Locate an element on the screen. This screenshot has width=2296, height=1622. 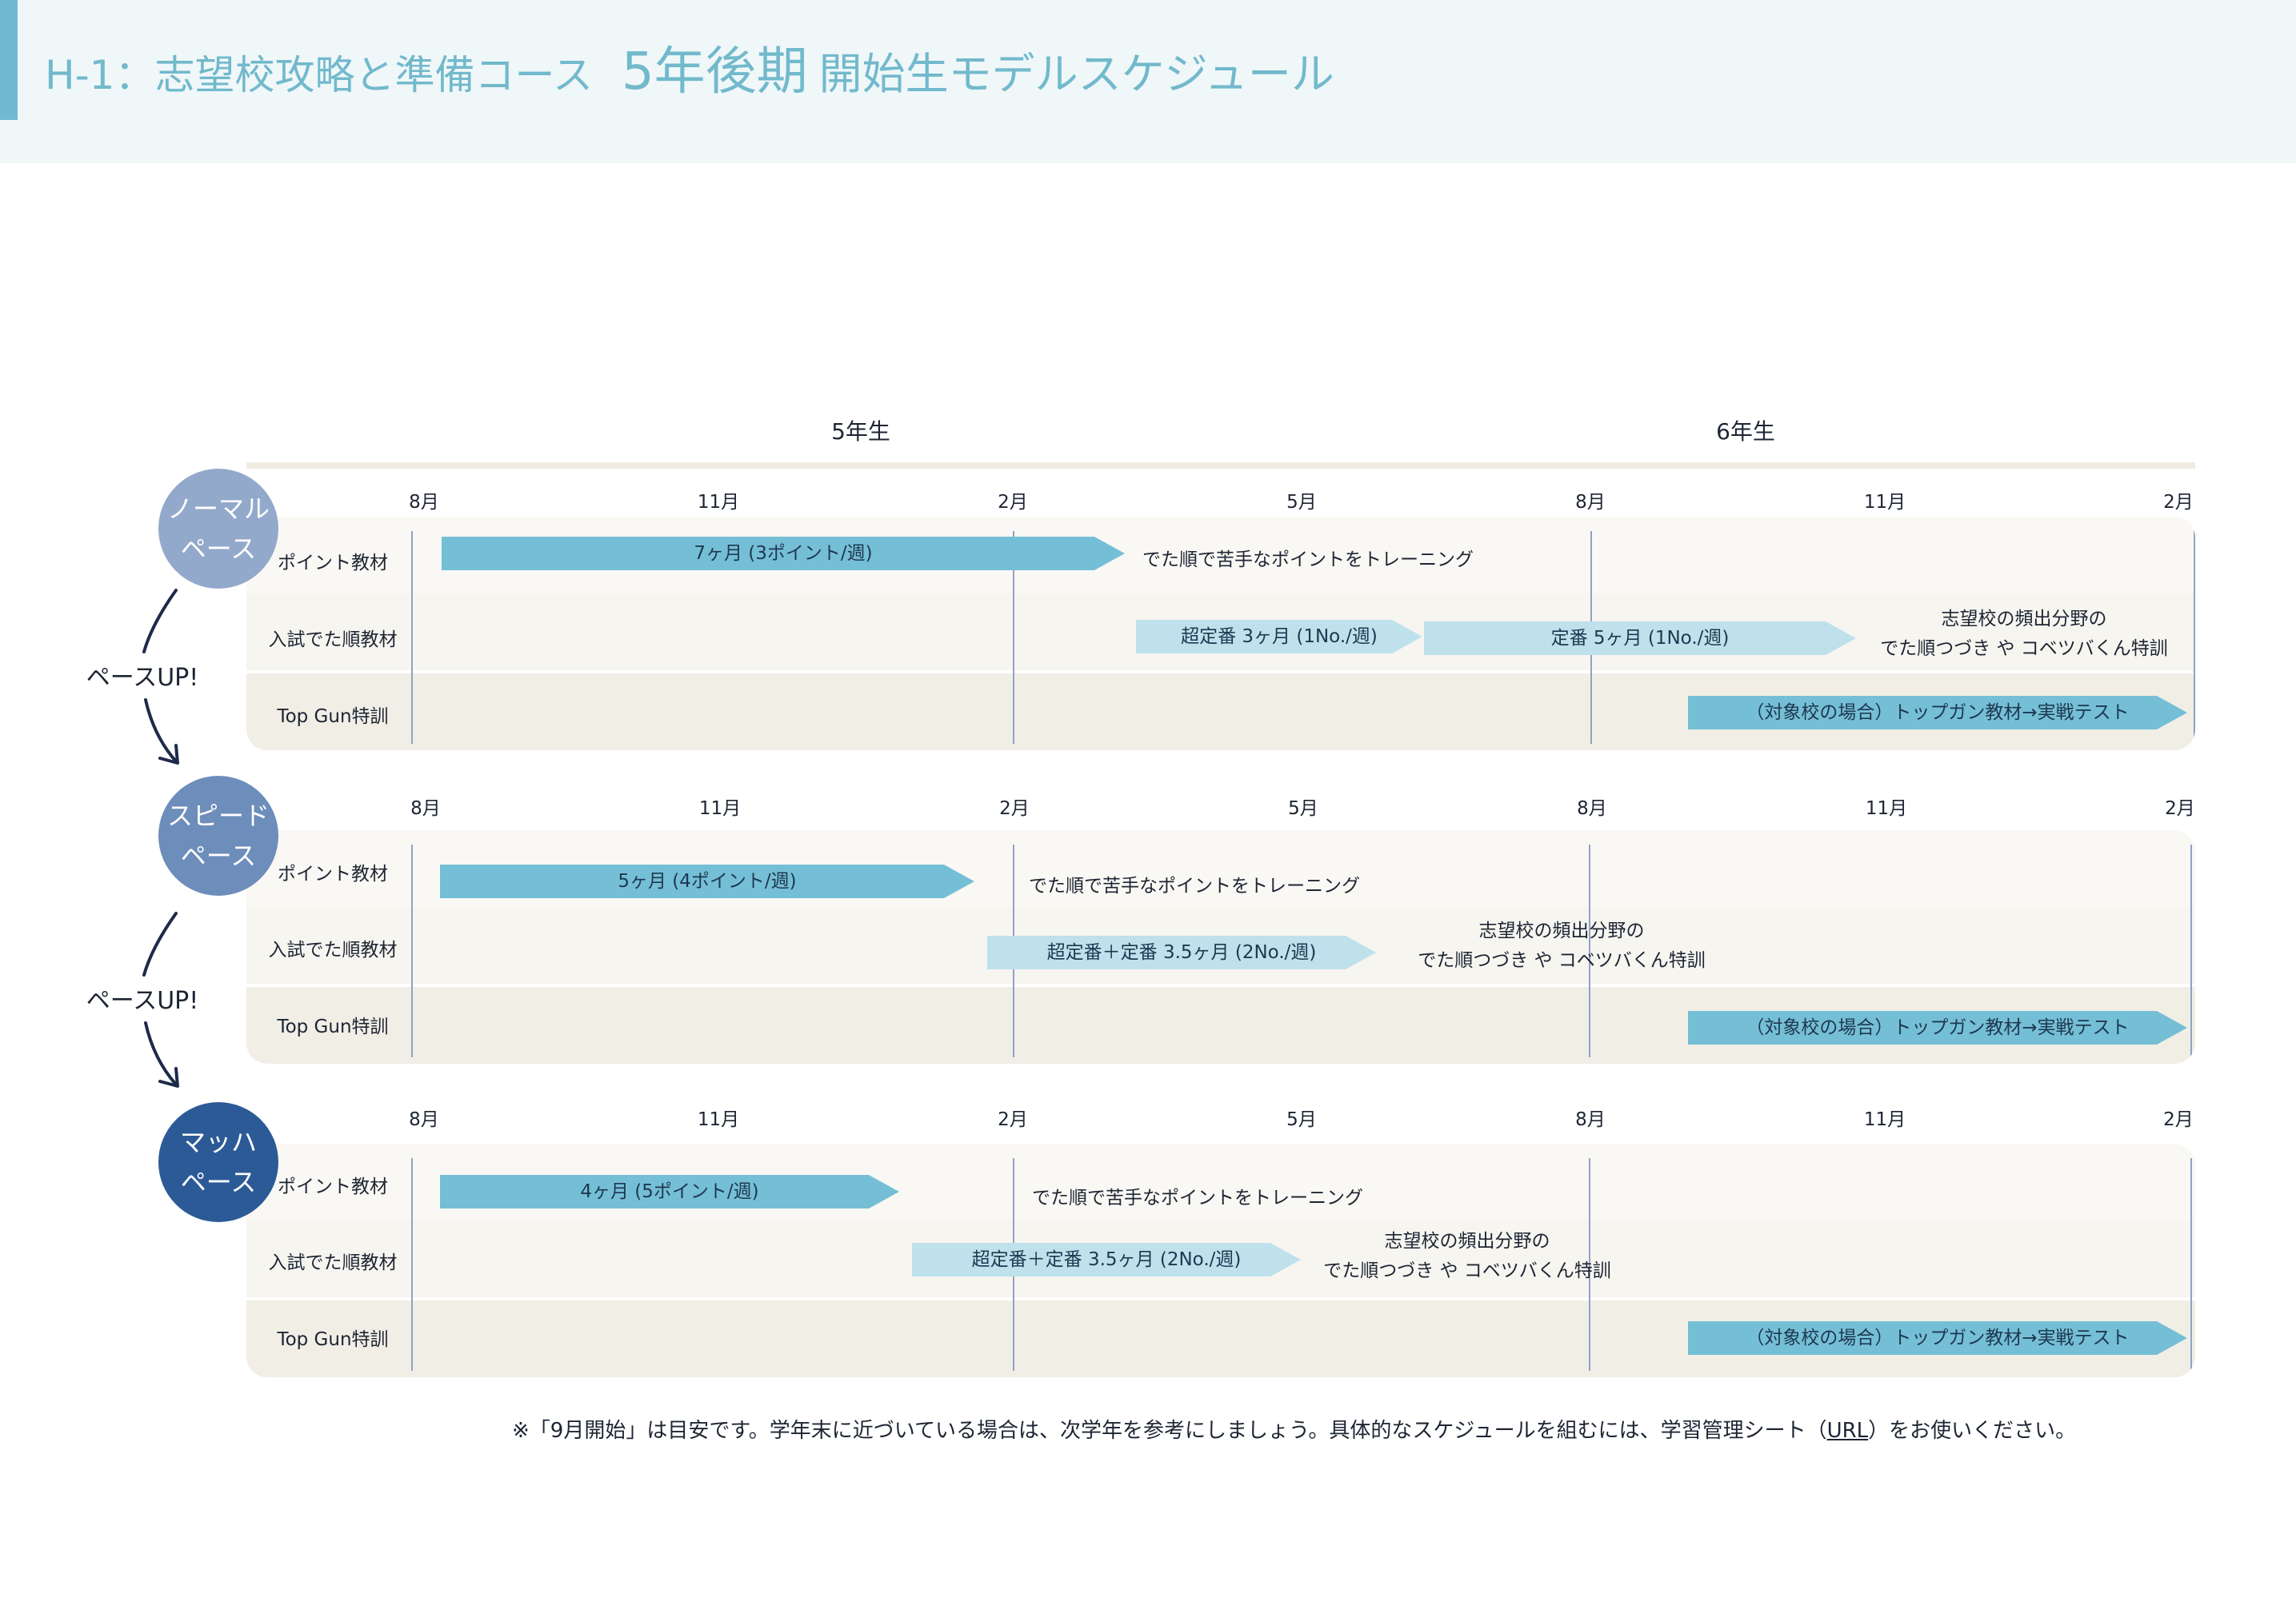
title-course: H-1：志望校攻略と準備コース is located at coordinates (319, 75).